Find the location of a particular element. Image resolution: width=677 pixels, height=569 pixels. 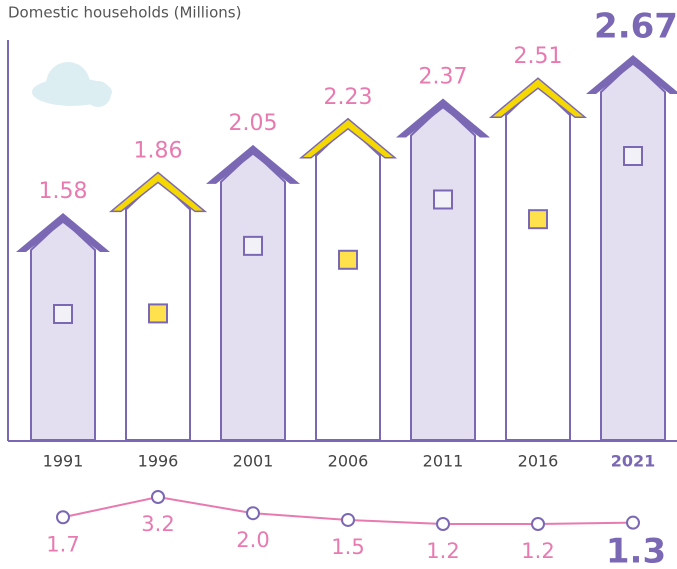

cloud is located at coordinates (72, 84).